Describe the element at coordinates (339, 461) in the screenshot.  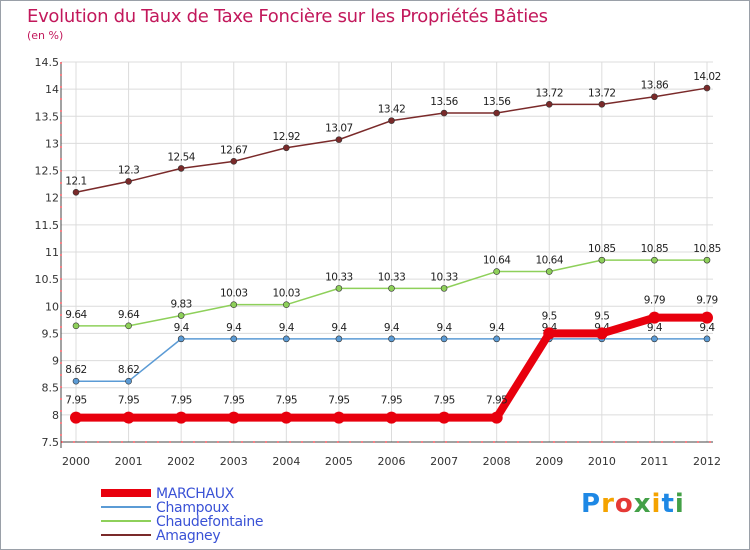
I see `x-tick-label: 2005` at that location.